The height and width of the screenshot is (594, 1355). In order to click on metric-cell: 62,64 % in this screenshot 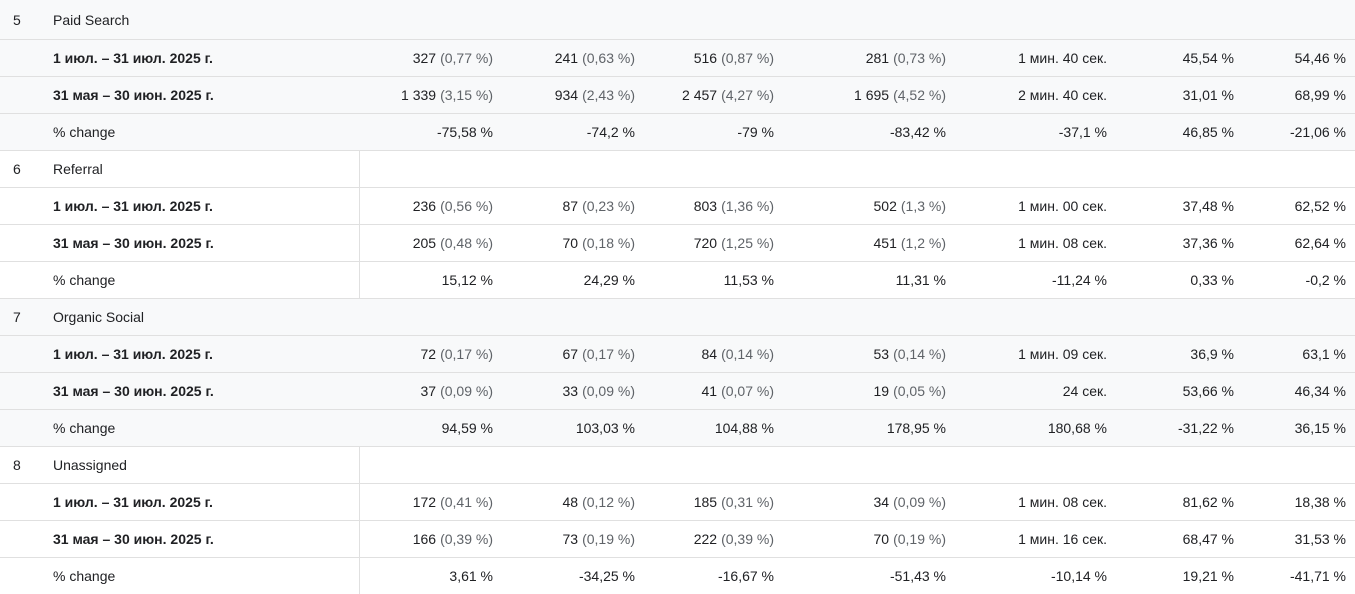, I will do `click(1320, 243)`.